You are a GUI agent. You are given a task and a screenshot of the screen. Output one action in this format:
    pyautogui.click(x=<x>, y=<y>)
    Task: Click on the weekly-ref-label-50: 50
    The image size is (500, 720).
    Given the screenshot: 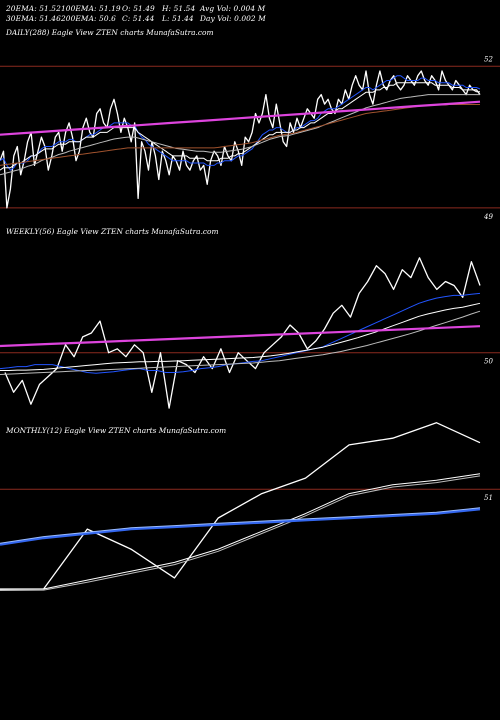 What is the action you would take?
    pyautogui.click(x=488, y=362)
    